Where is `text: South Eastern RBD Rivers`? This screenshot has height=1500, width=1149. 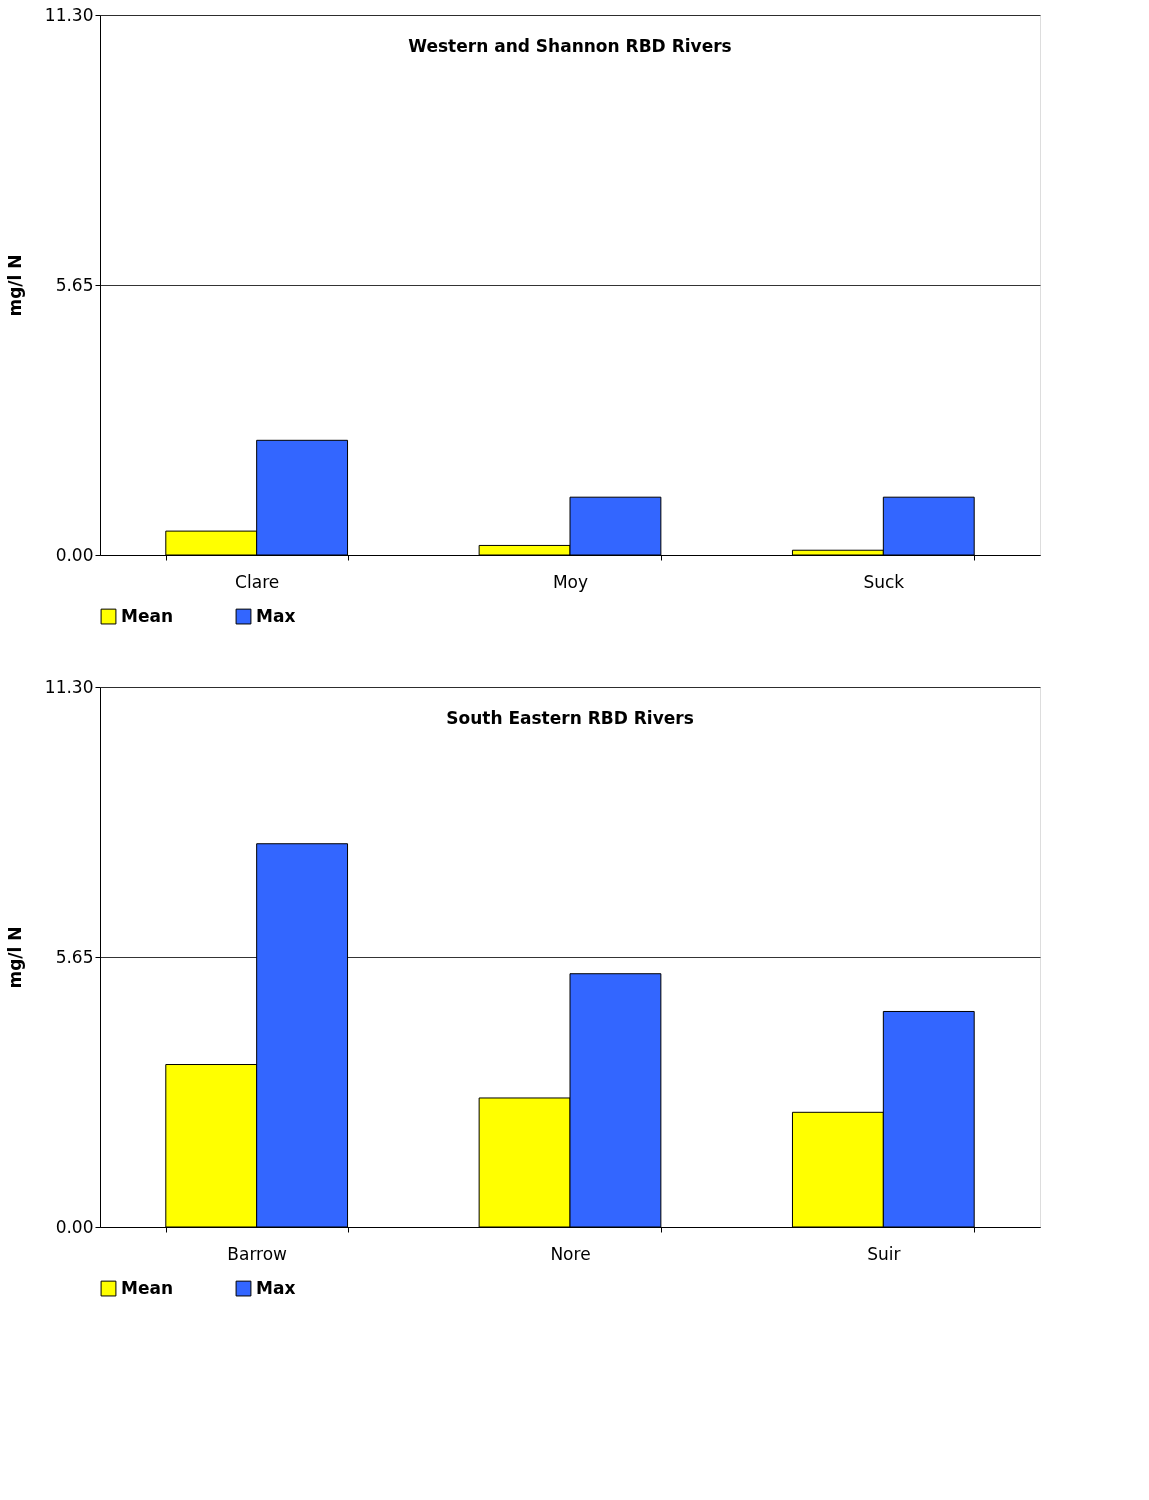 text: South Eastern RBD Rivers is located at coordinates (570, 718).